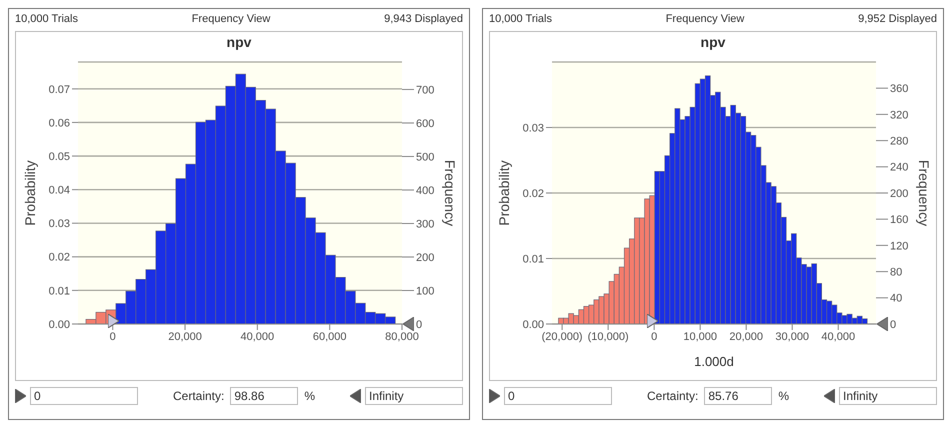 The height and width of the screenshot is (442, 951). Describe the element at coordinates (329, 336) in the screenshot. I see `x-tick-label: 60,000` at that location.